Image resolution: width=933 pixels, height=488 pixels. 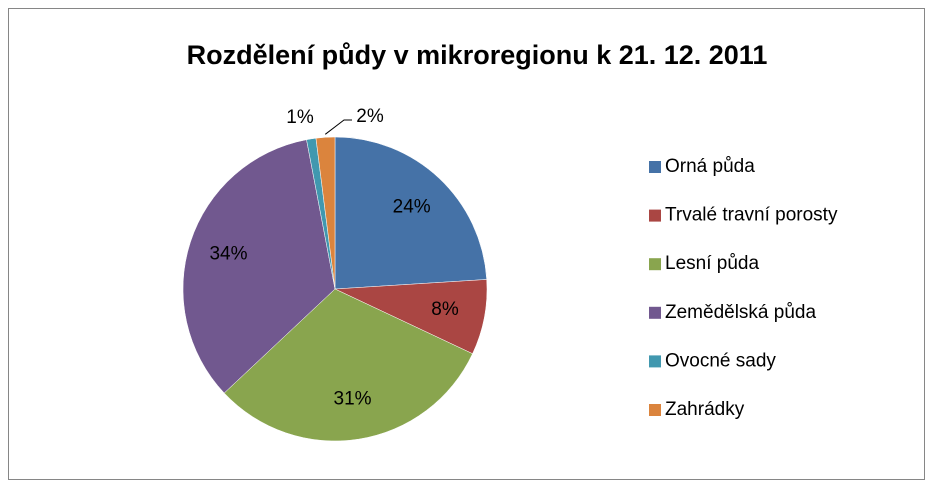 I want to click on data-label: 8%, so click(x=445, y=309).